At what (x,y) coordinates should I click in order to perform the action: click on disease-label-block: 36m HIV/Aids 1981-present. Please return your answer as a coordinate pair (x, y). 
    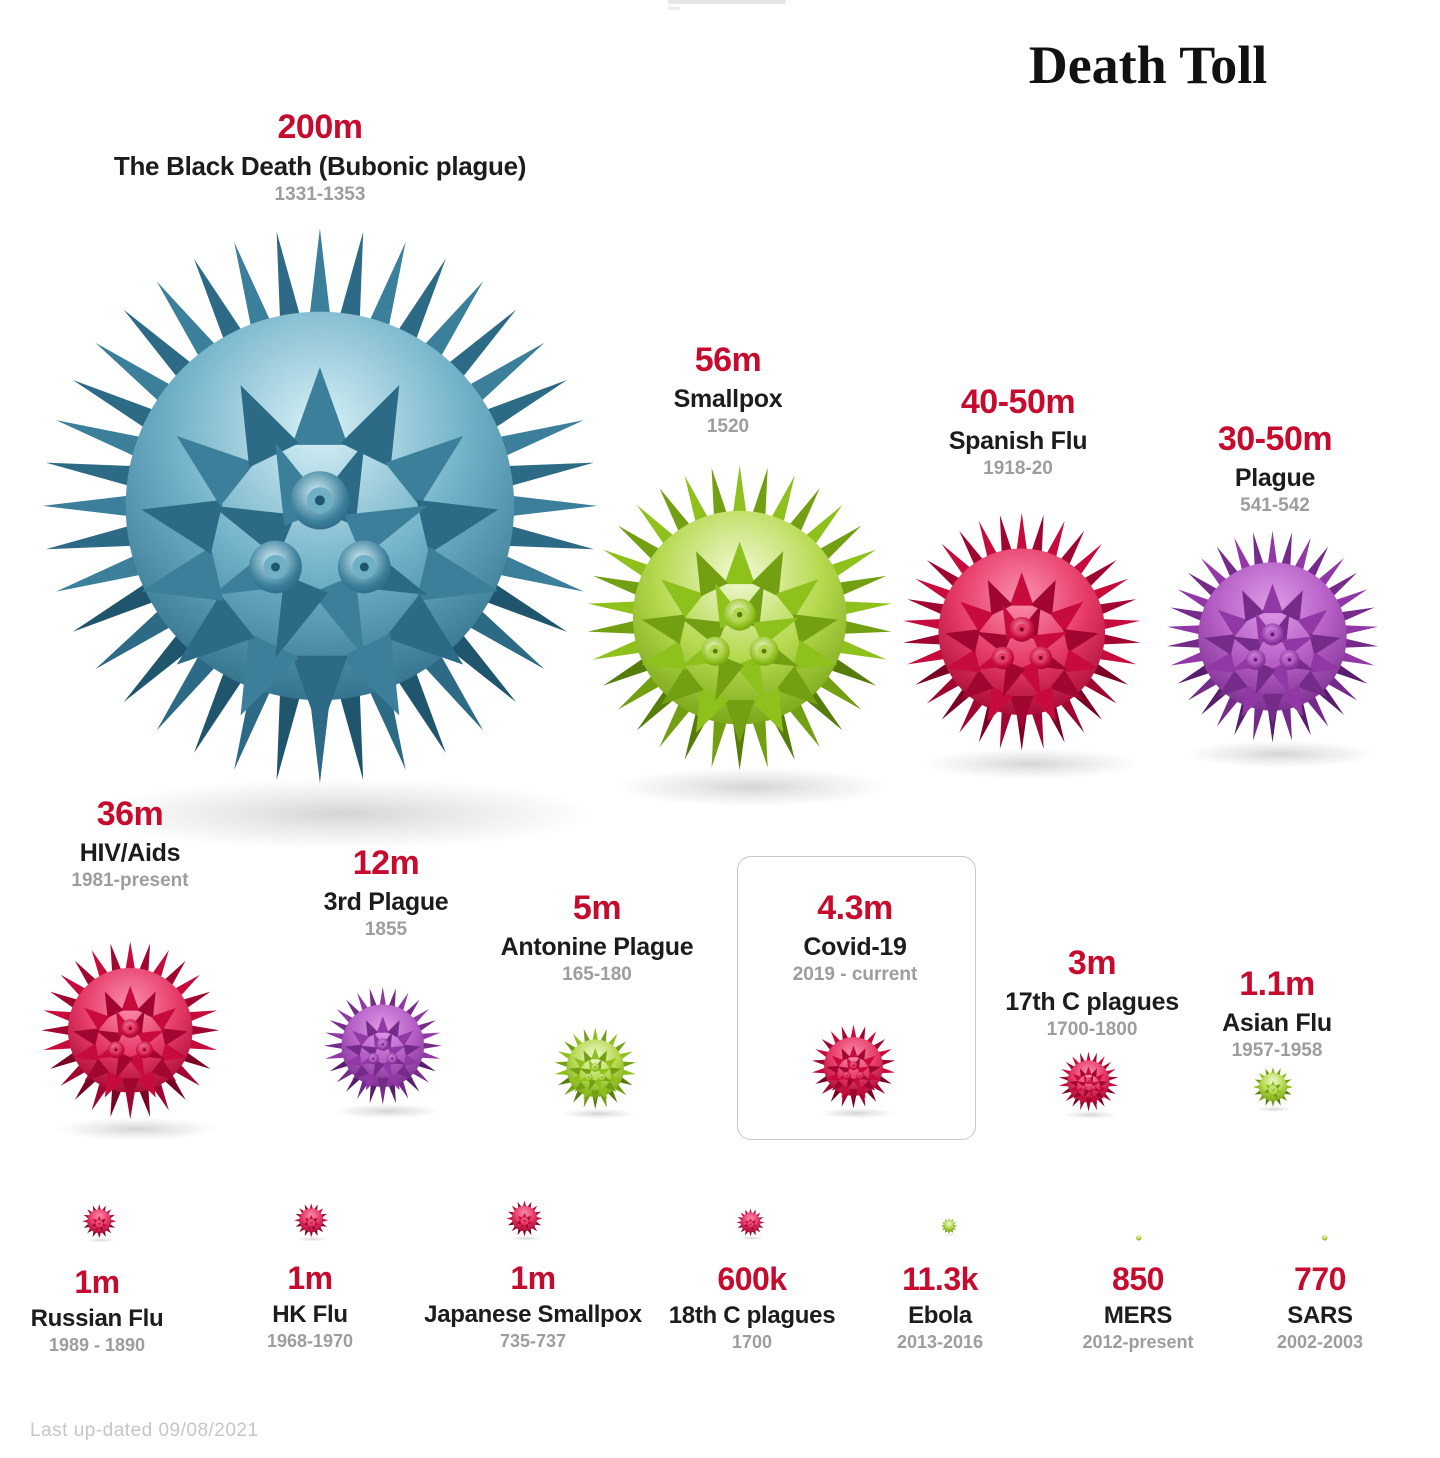
    Looking at the image, I should click on (130, 843).